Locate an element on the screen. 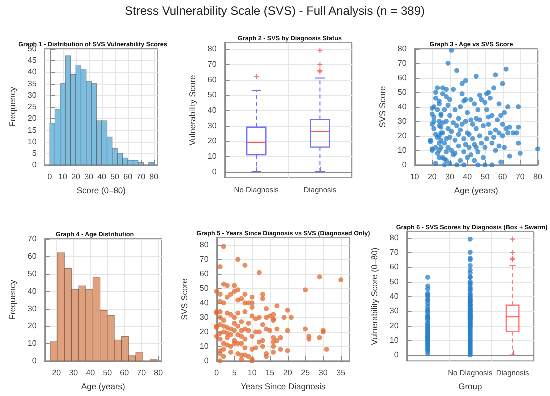 Image resolution: width=550 pixels, height=396 pixels. x-axis-title: Score (0–80) is located at coordinates (101, 191).